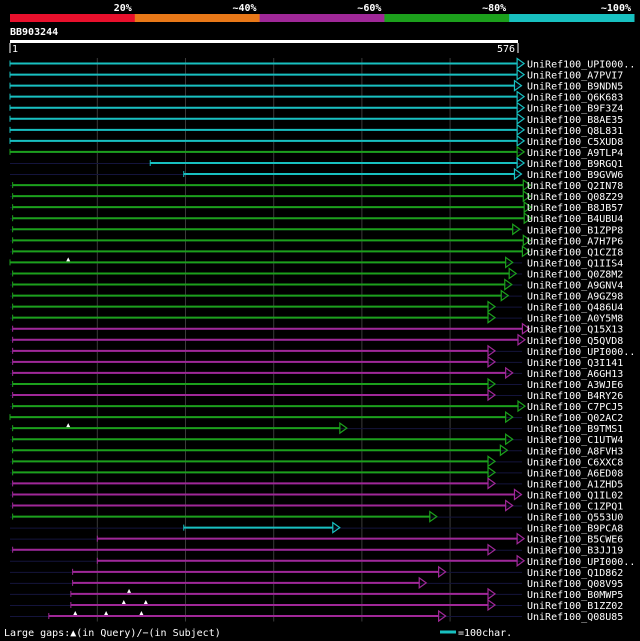  Describe the element at coordinates (575, 230) in the screenshot. I see `hit-label: UniRef100_B1ZPP8` at that location.